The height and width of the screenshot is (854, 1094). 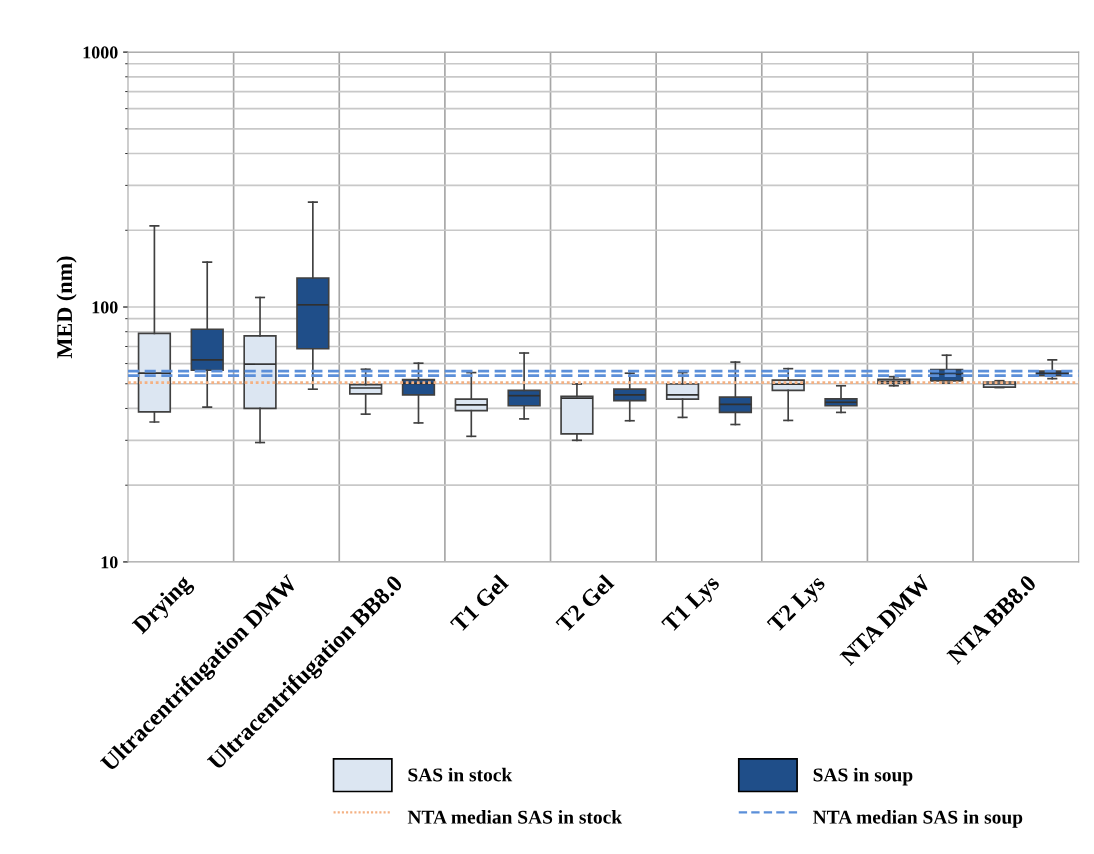 I want to click on legend-label: NTA median SAS in soup, so click(x=918, y=819).